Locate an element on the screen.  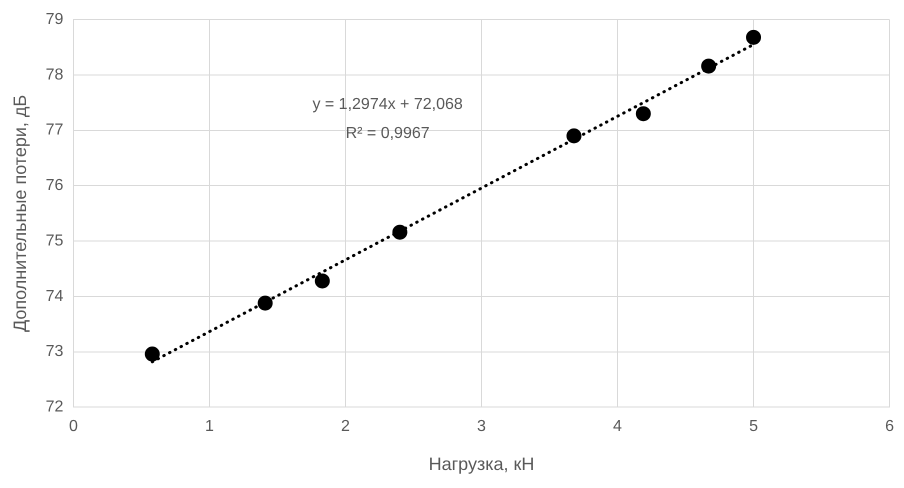
x-tick-label: 6 is located at coordinates (889, 427).